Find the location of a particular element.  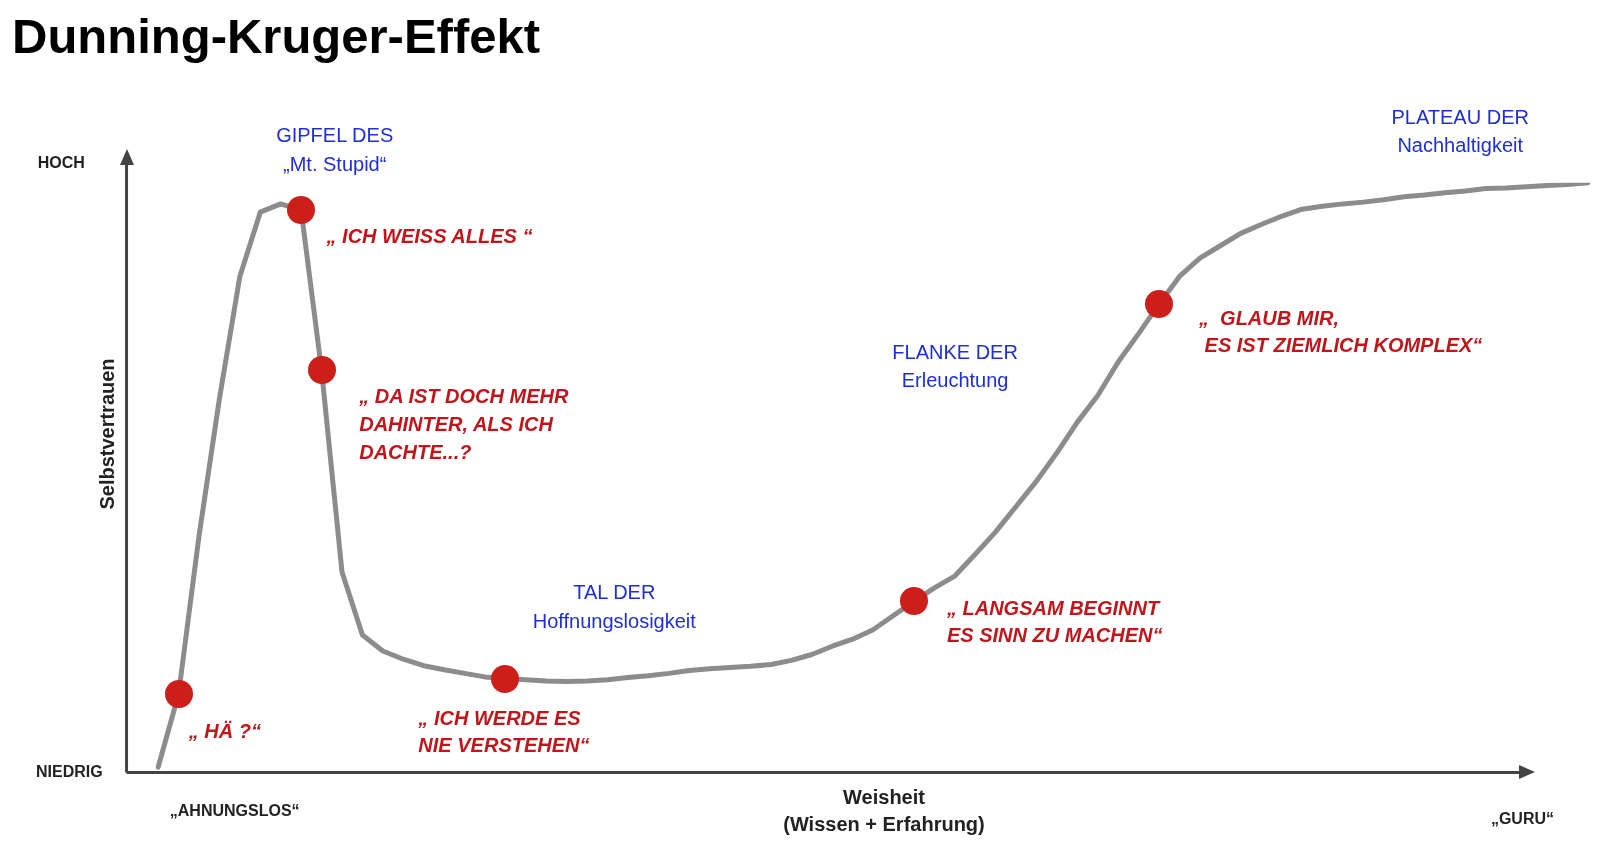

text: „AHNUNGSLOS“ is located at coordinates (234, 810).